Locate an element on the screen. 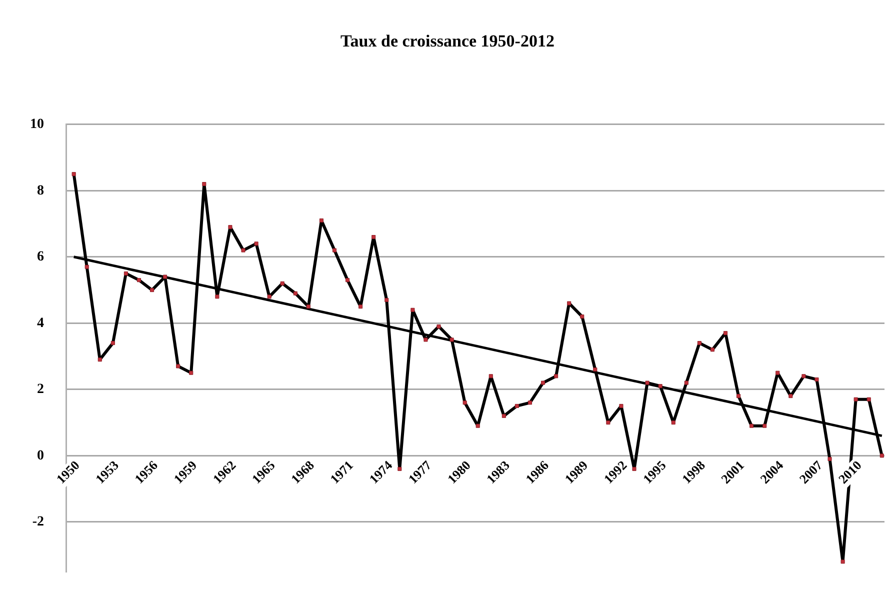 The width and height of the screenshot is (889, 604). y-tick-label: 6 is located at coordinates (40, 257).